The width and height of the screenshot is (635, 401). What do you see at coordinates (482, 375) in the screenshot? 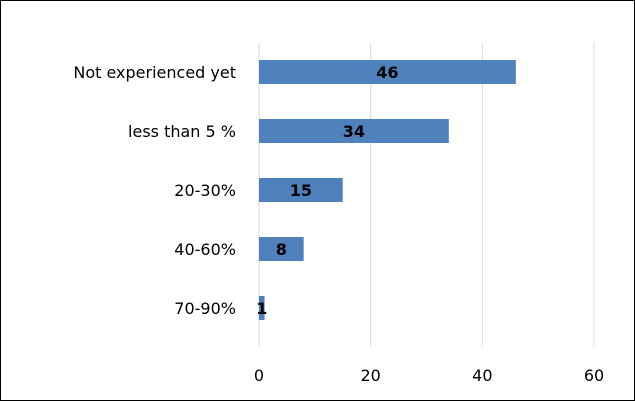
I see `x-tick-label: 40` at bounding box center [482, 375].